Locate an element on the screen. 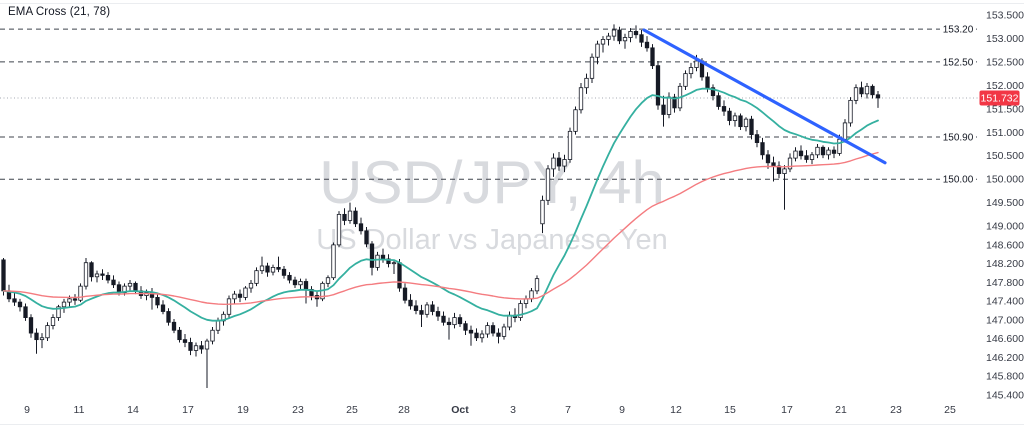 The height and width of the screenshot is (430, 1024). price-axis-label: 146.600 is located at coordinates (1005, 339).